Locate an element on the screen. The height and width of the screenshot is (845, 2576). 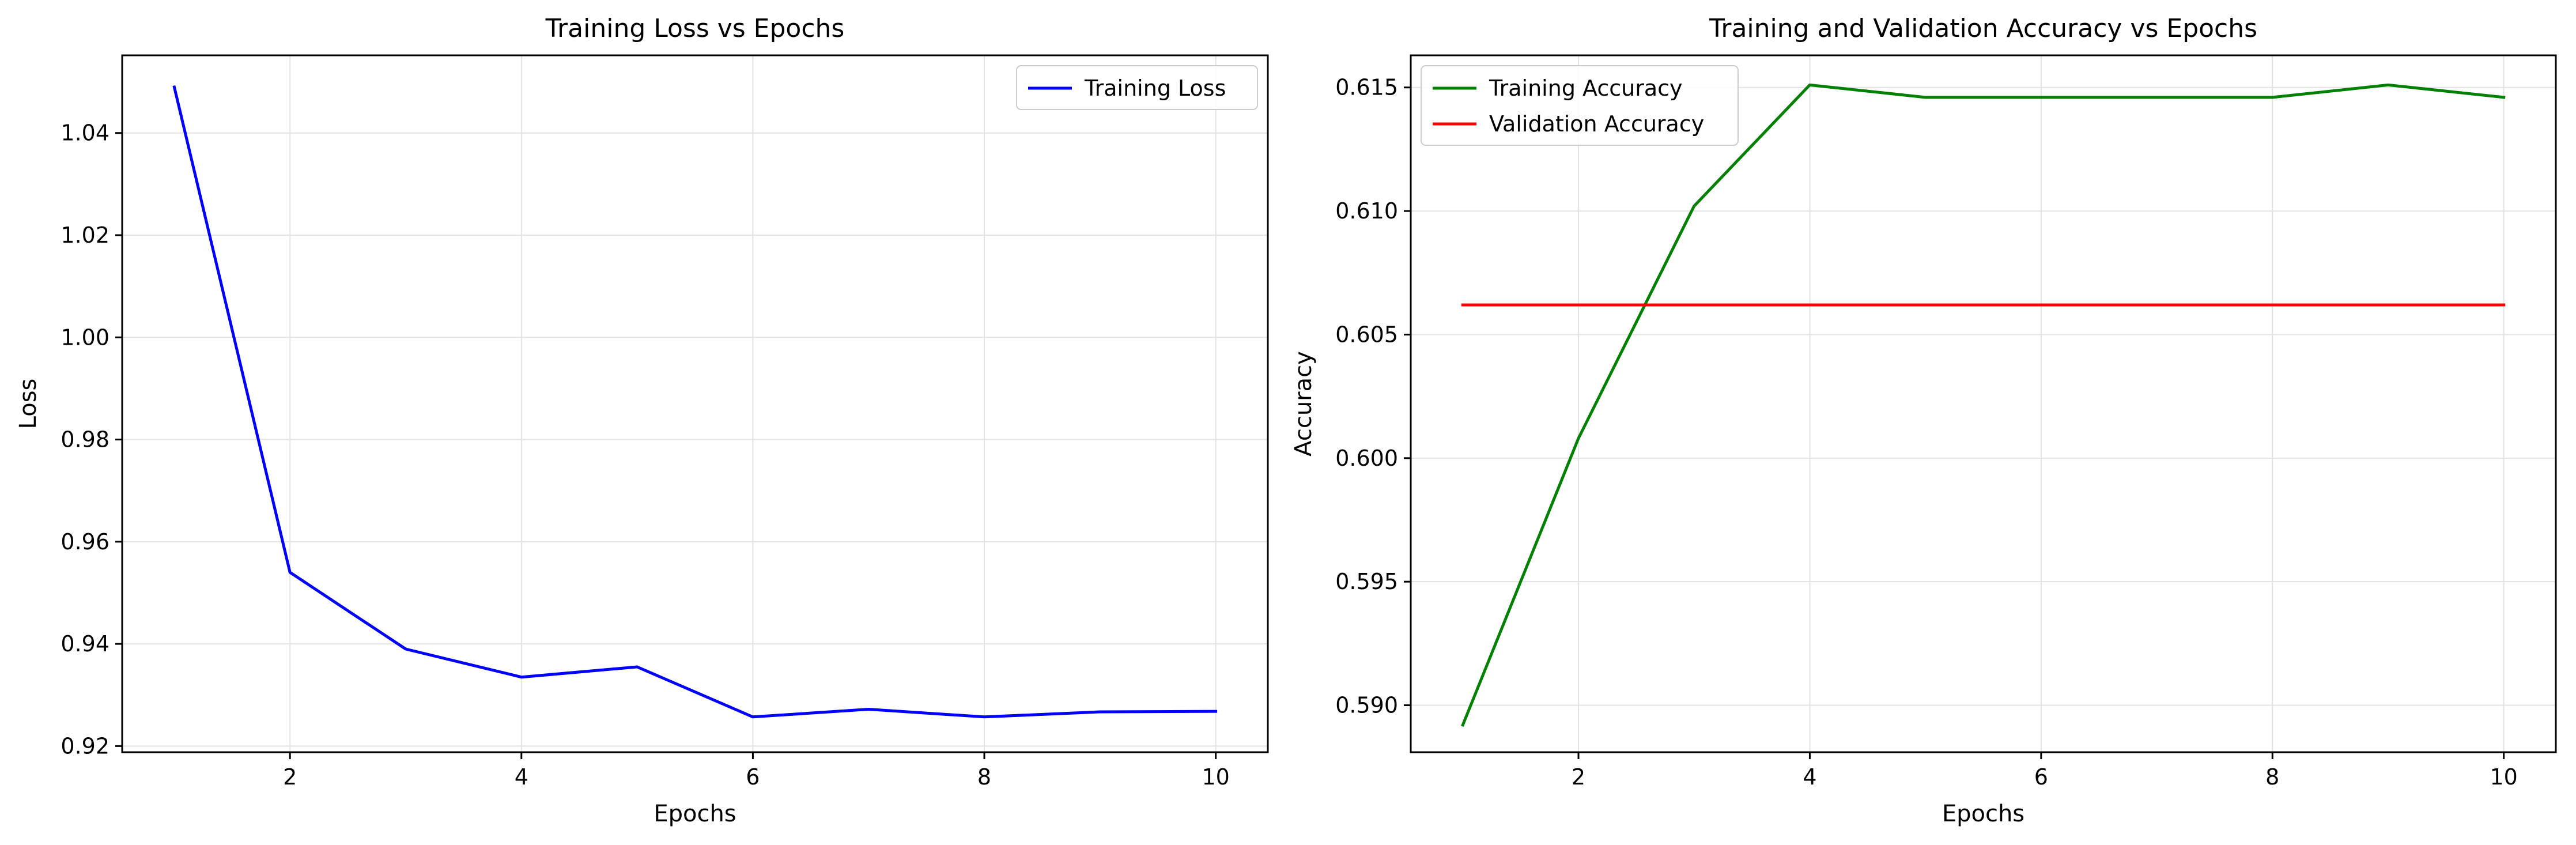
y-tick-label: 0.595 is located at coordinates (1366, 581).